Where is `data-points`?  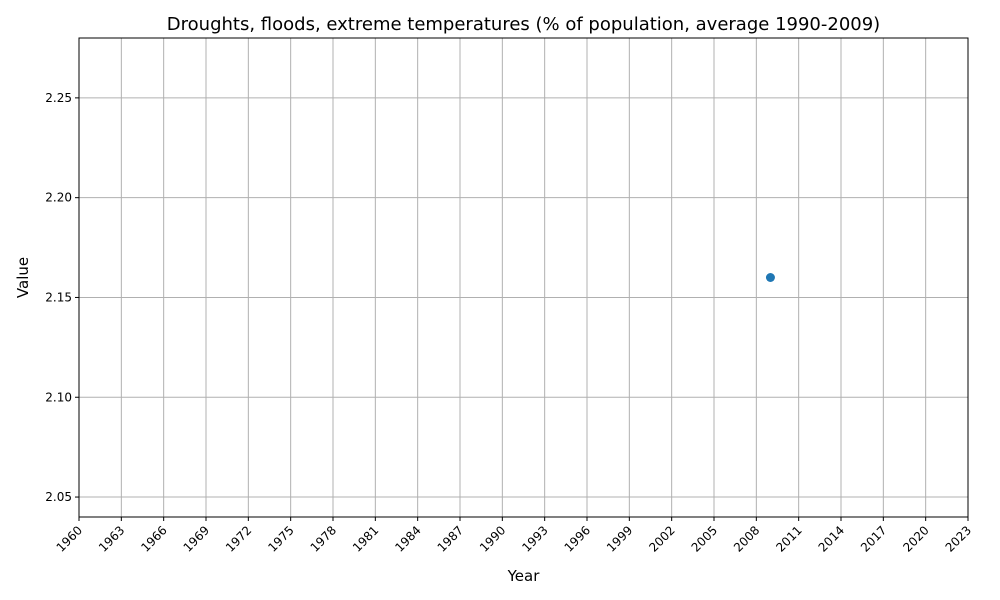 data-points is located at coordinates (770, 277).